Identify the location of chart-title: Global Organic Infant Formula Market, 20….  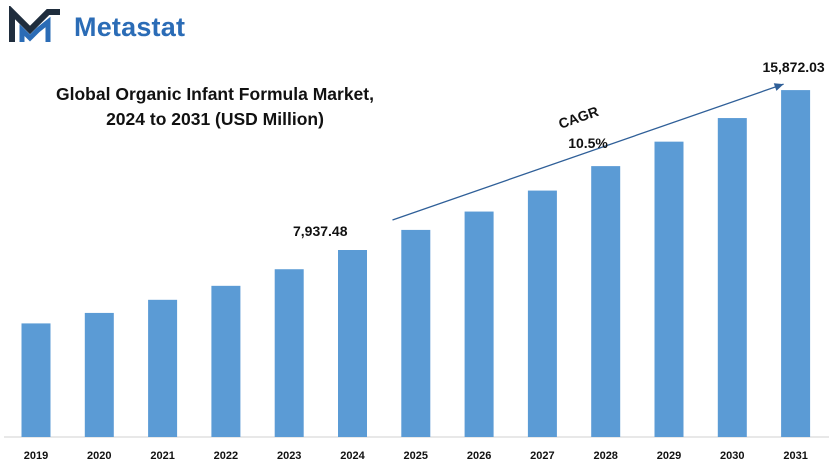
(215, 107).